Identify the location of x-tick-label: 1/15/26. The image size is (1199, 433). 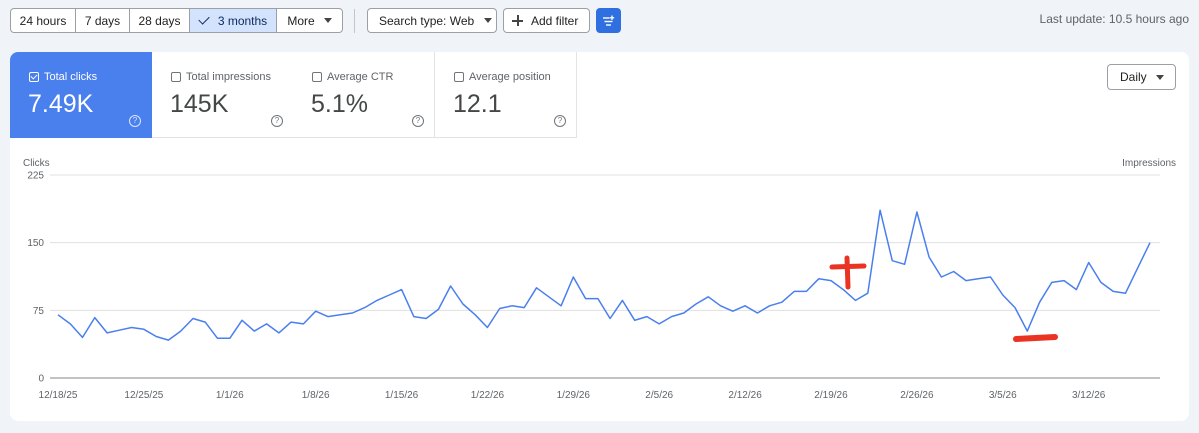
(402, 395).